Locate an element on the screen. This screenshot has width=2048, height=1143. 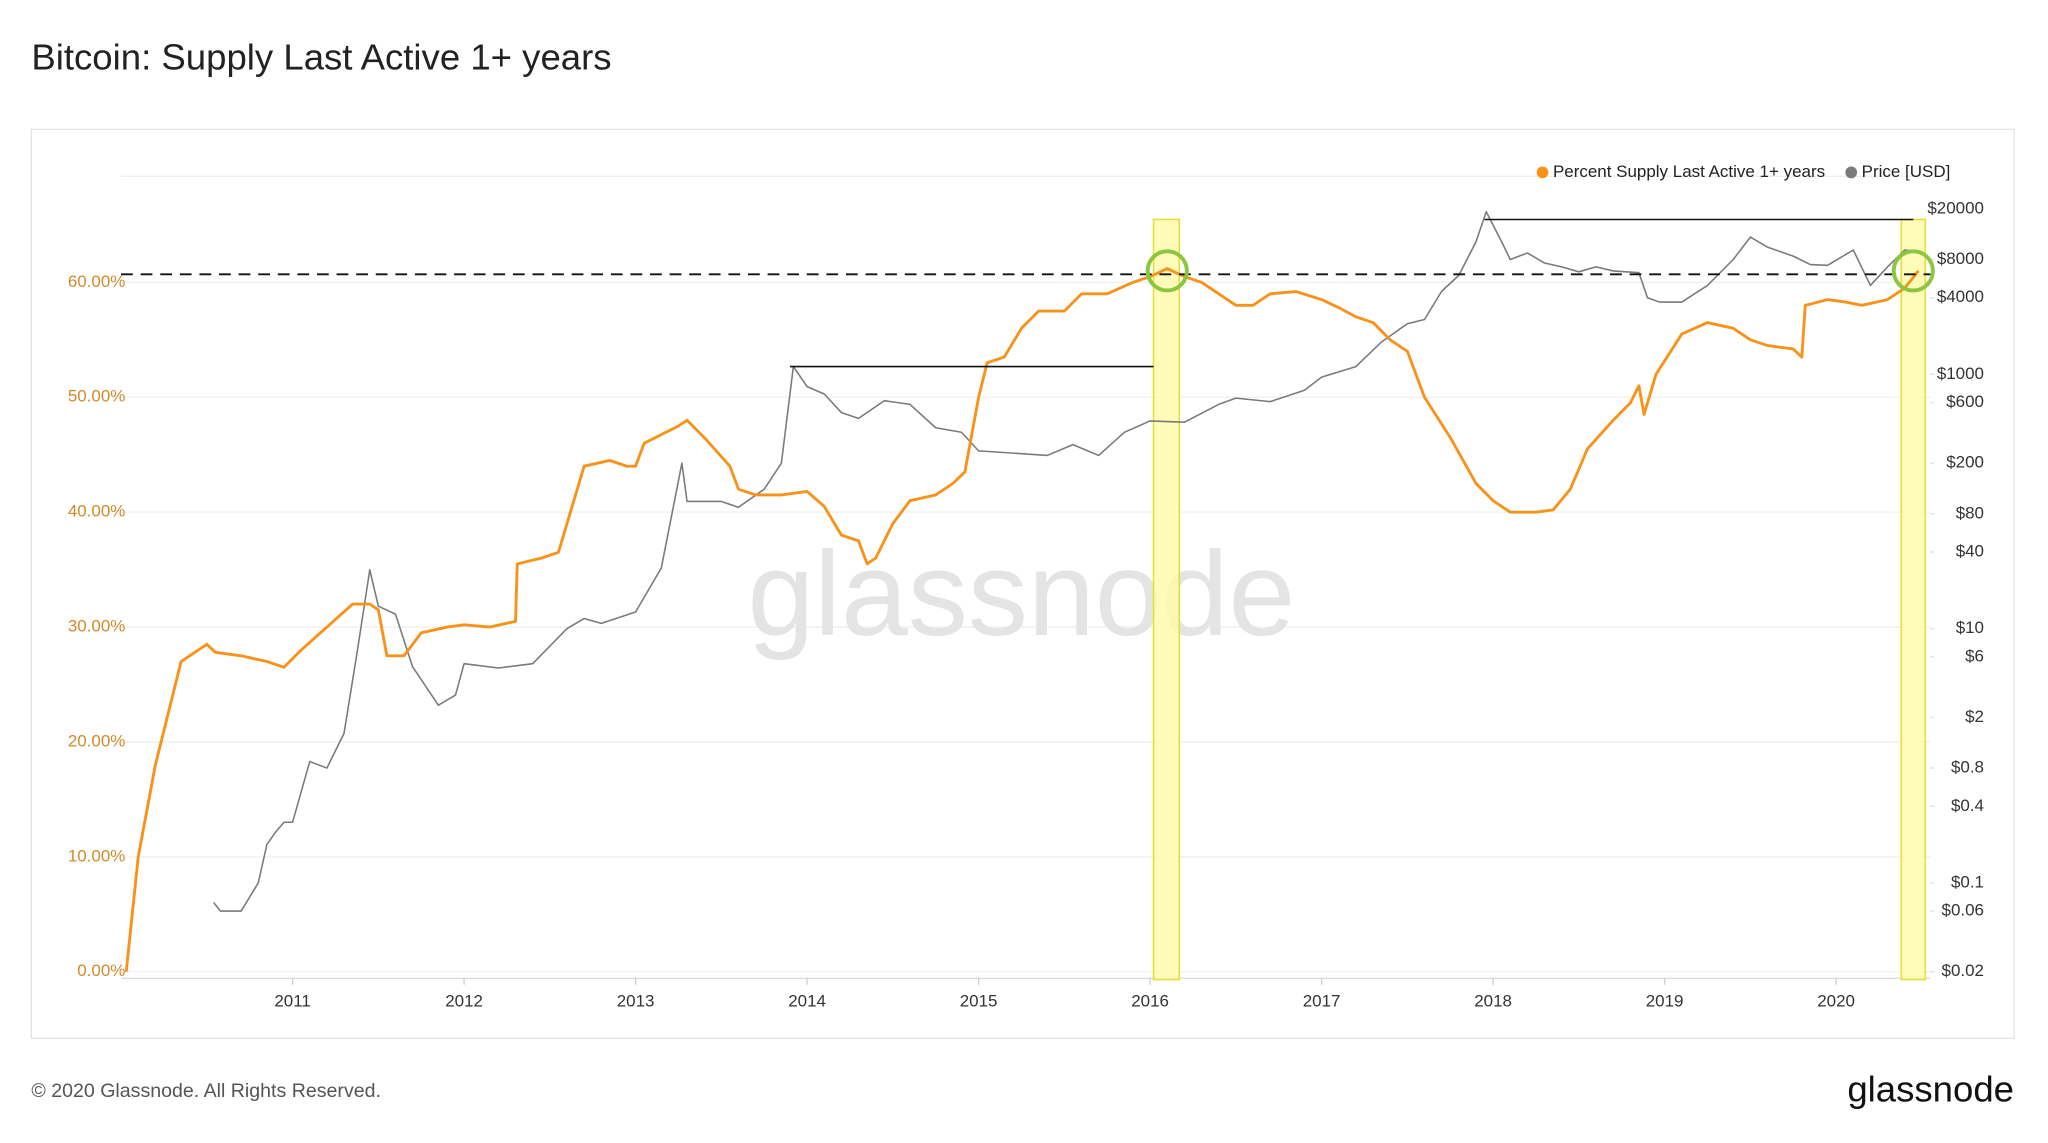
chart-title: Bitcoin: Supply Last Active 1+ years is located at coordinates (321, 57).